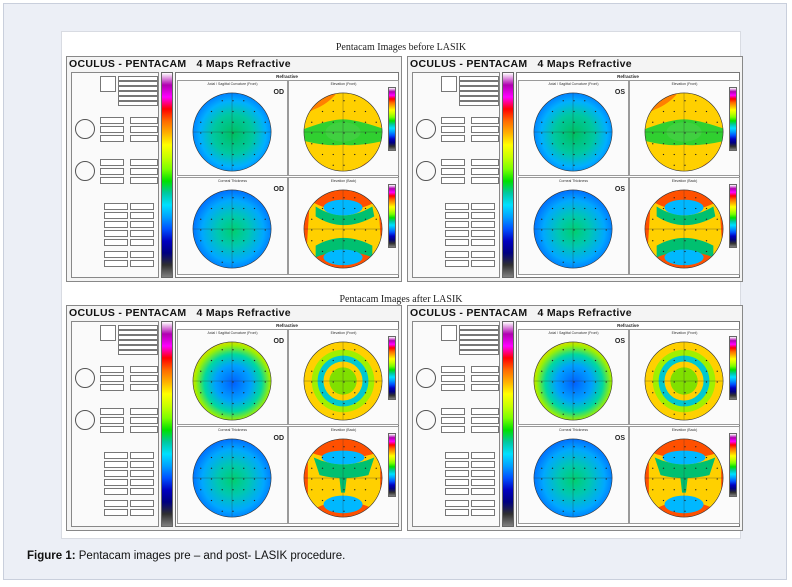 This screenshot has width=792, height=587. What do you see at coordinates (343, 84) in the screenshot?
I see `map-caption: Elevation (Front)` at bounding box center [343, 84].